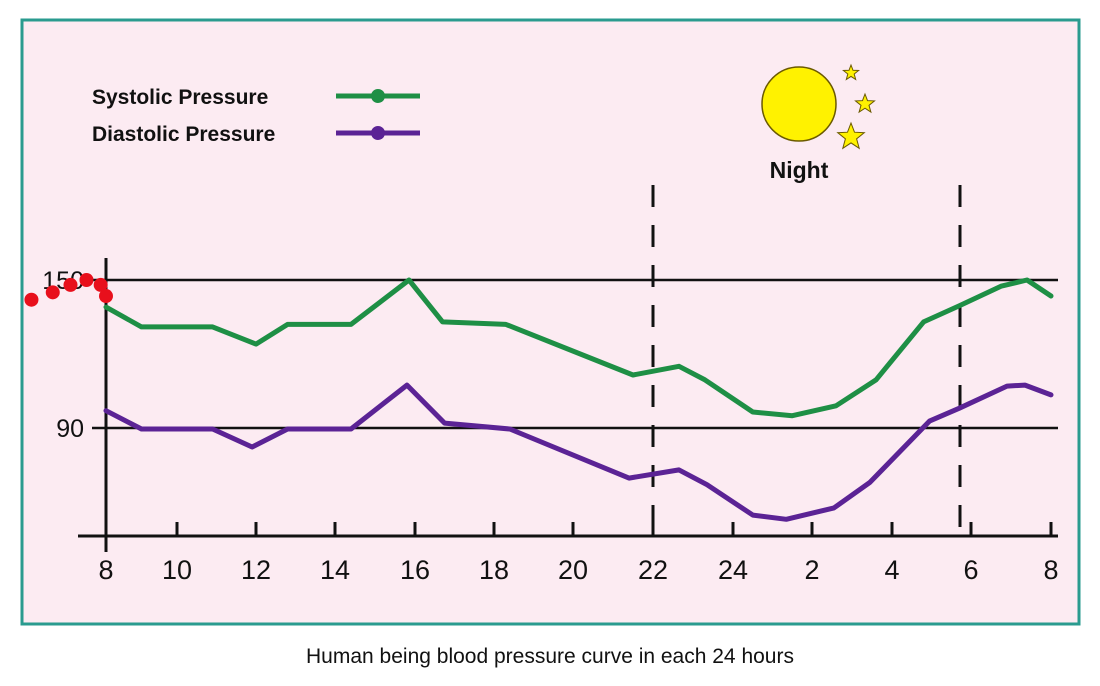  Describe the element at coordinates (891, 570) in the screenshot. I see `x-tick-label: 4` at that location.